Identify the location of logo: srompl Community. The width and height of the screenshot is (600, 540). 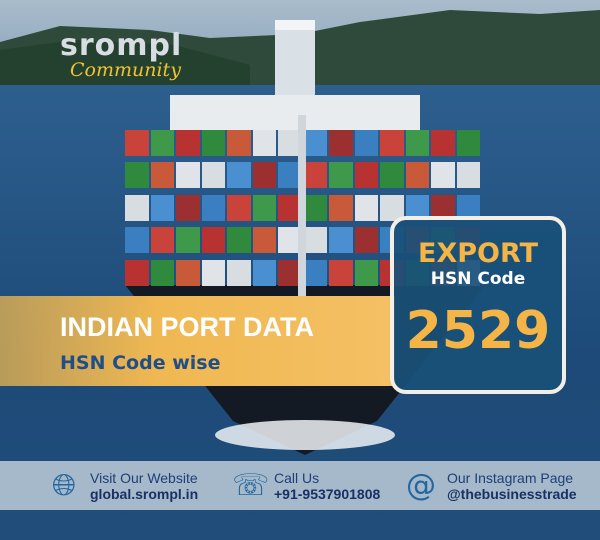
(121, 54).